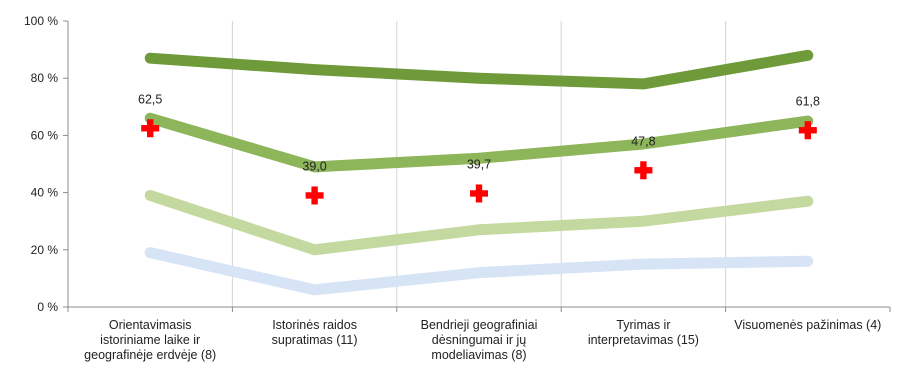  I want to click on x-category-label: Visuomenės pažinimas (4), so click(807, 325).